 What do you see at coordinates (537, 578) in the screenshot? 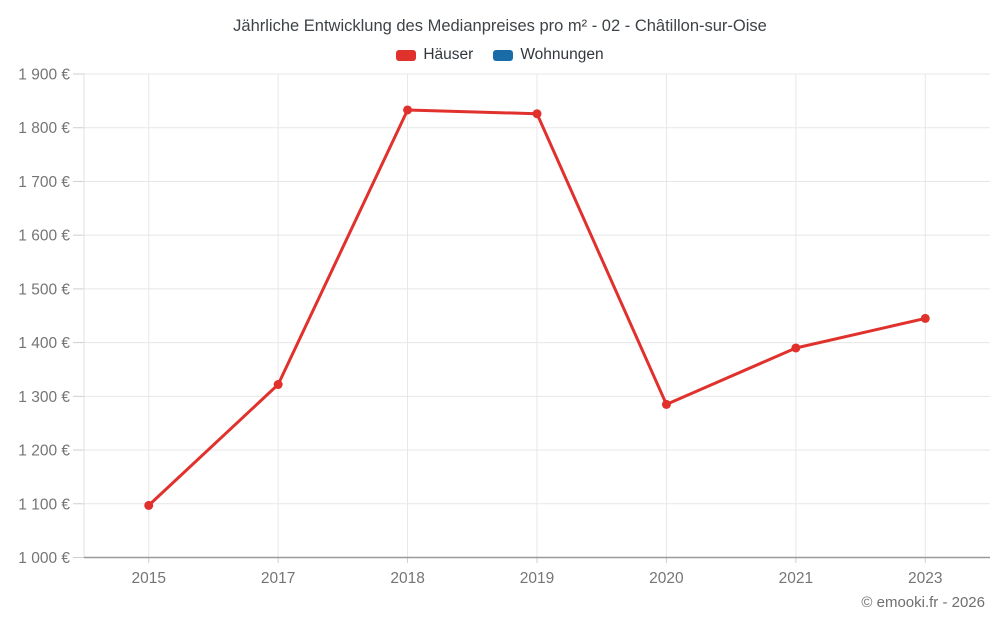
I see `x-axis-tick-label: 2019` at bounding box center [537, 578].